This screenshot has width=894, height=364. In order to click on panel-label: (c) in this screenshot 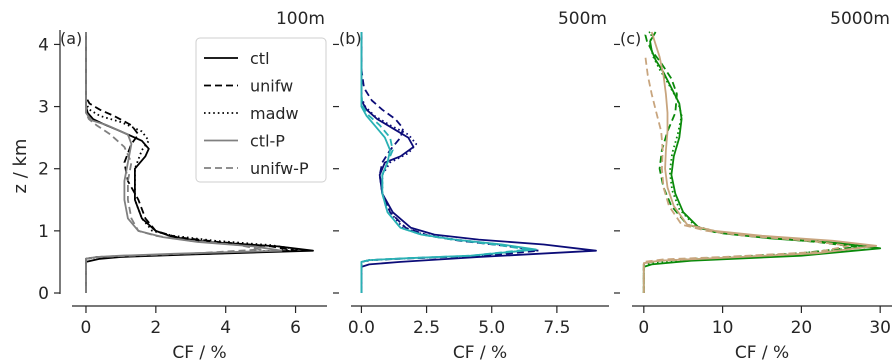, I will do `click(630, 38)`.